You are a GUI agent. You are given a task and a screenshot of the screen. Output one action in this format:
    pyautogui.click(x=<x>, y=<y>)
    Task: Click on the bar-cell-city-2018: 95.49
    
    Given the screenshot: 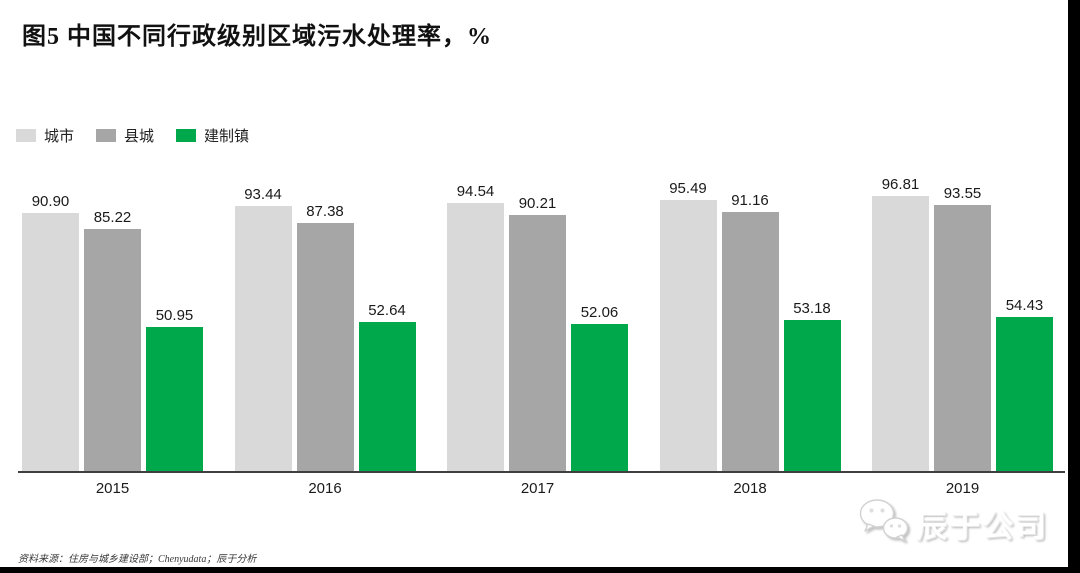 What is the action you would take?
    pyautogui.click(x=688, y=325)
    